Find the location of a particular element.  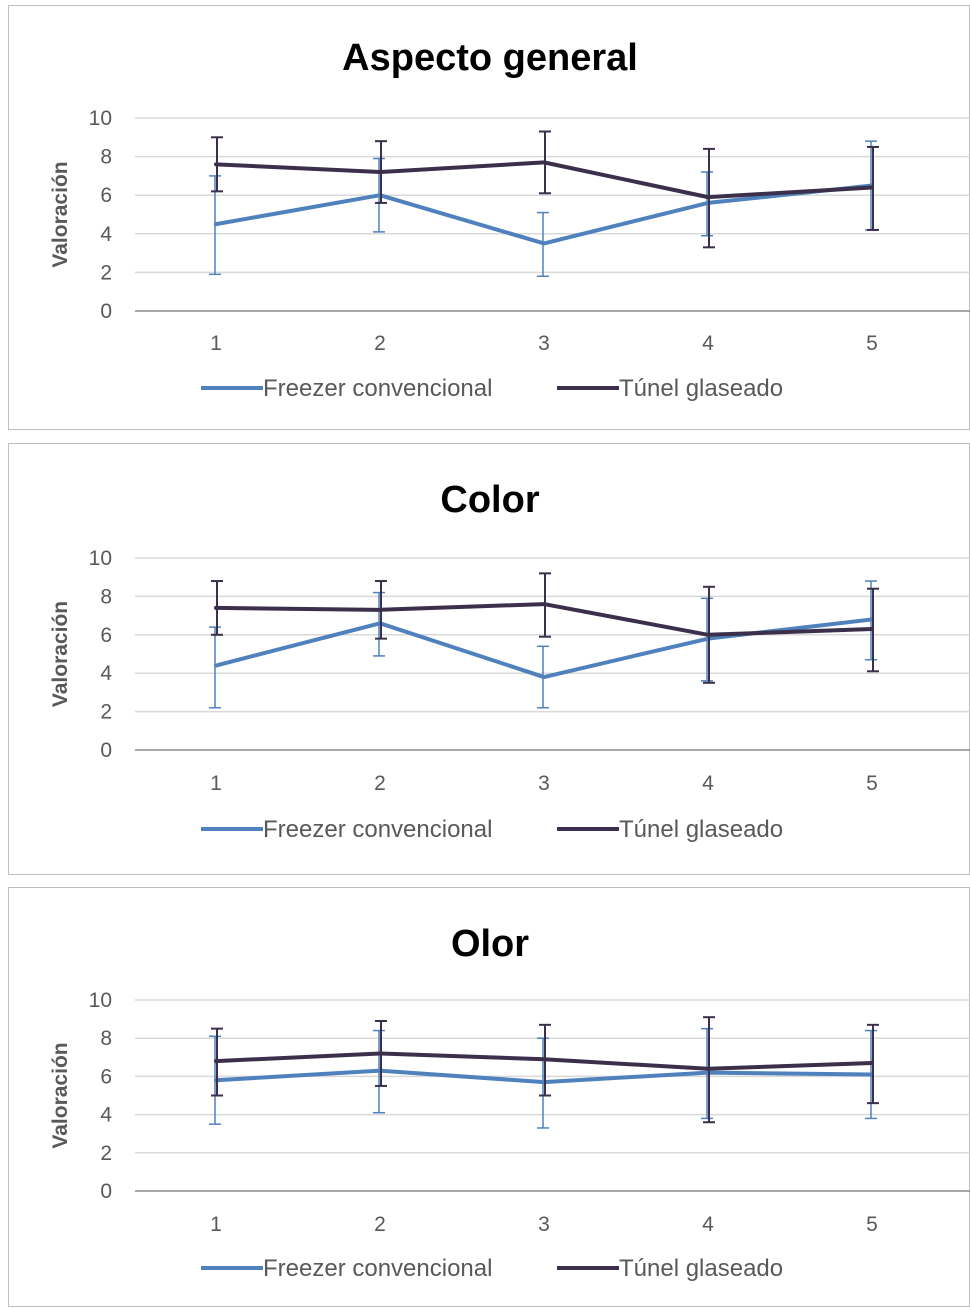

chart-title: Olor is located at coordinates (490, 944).